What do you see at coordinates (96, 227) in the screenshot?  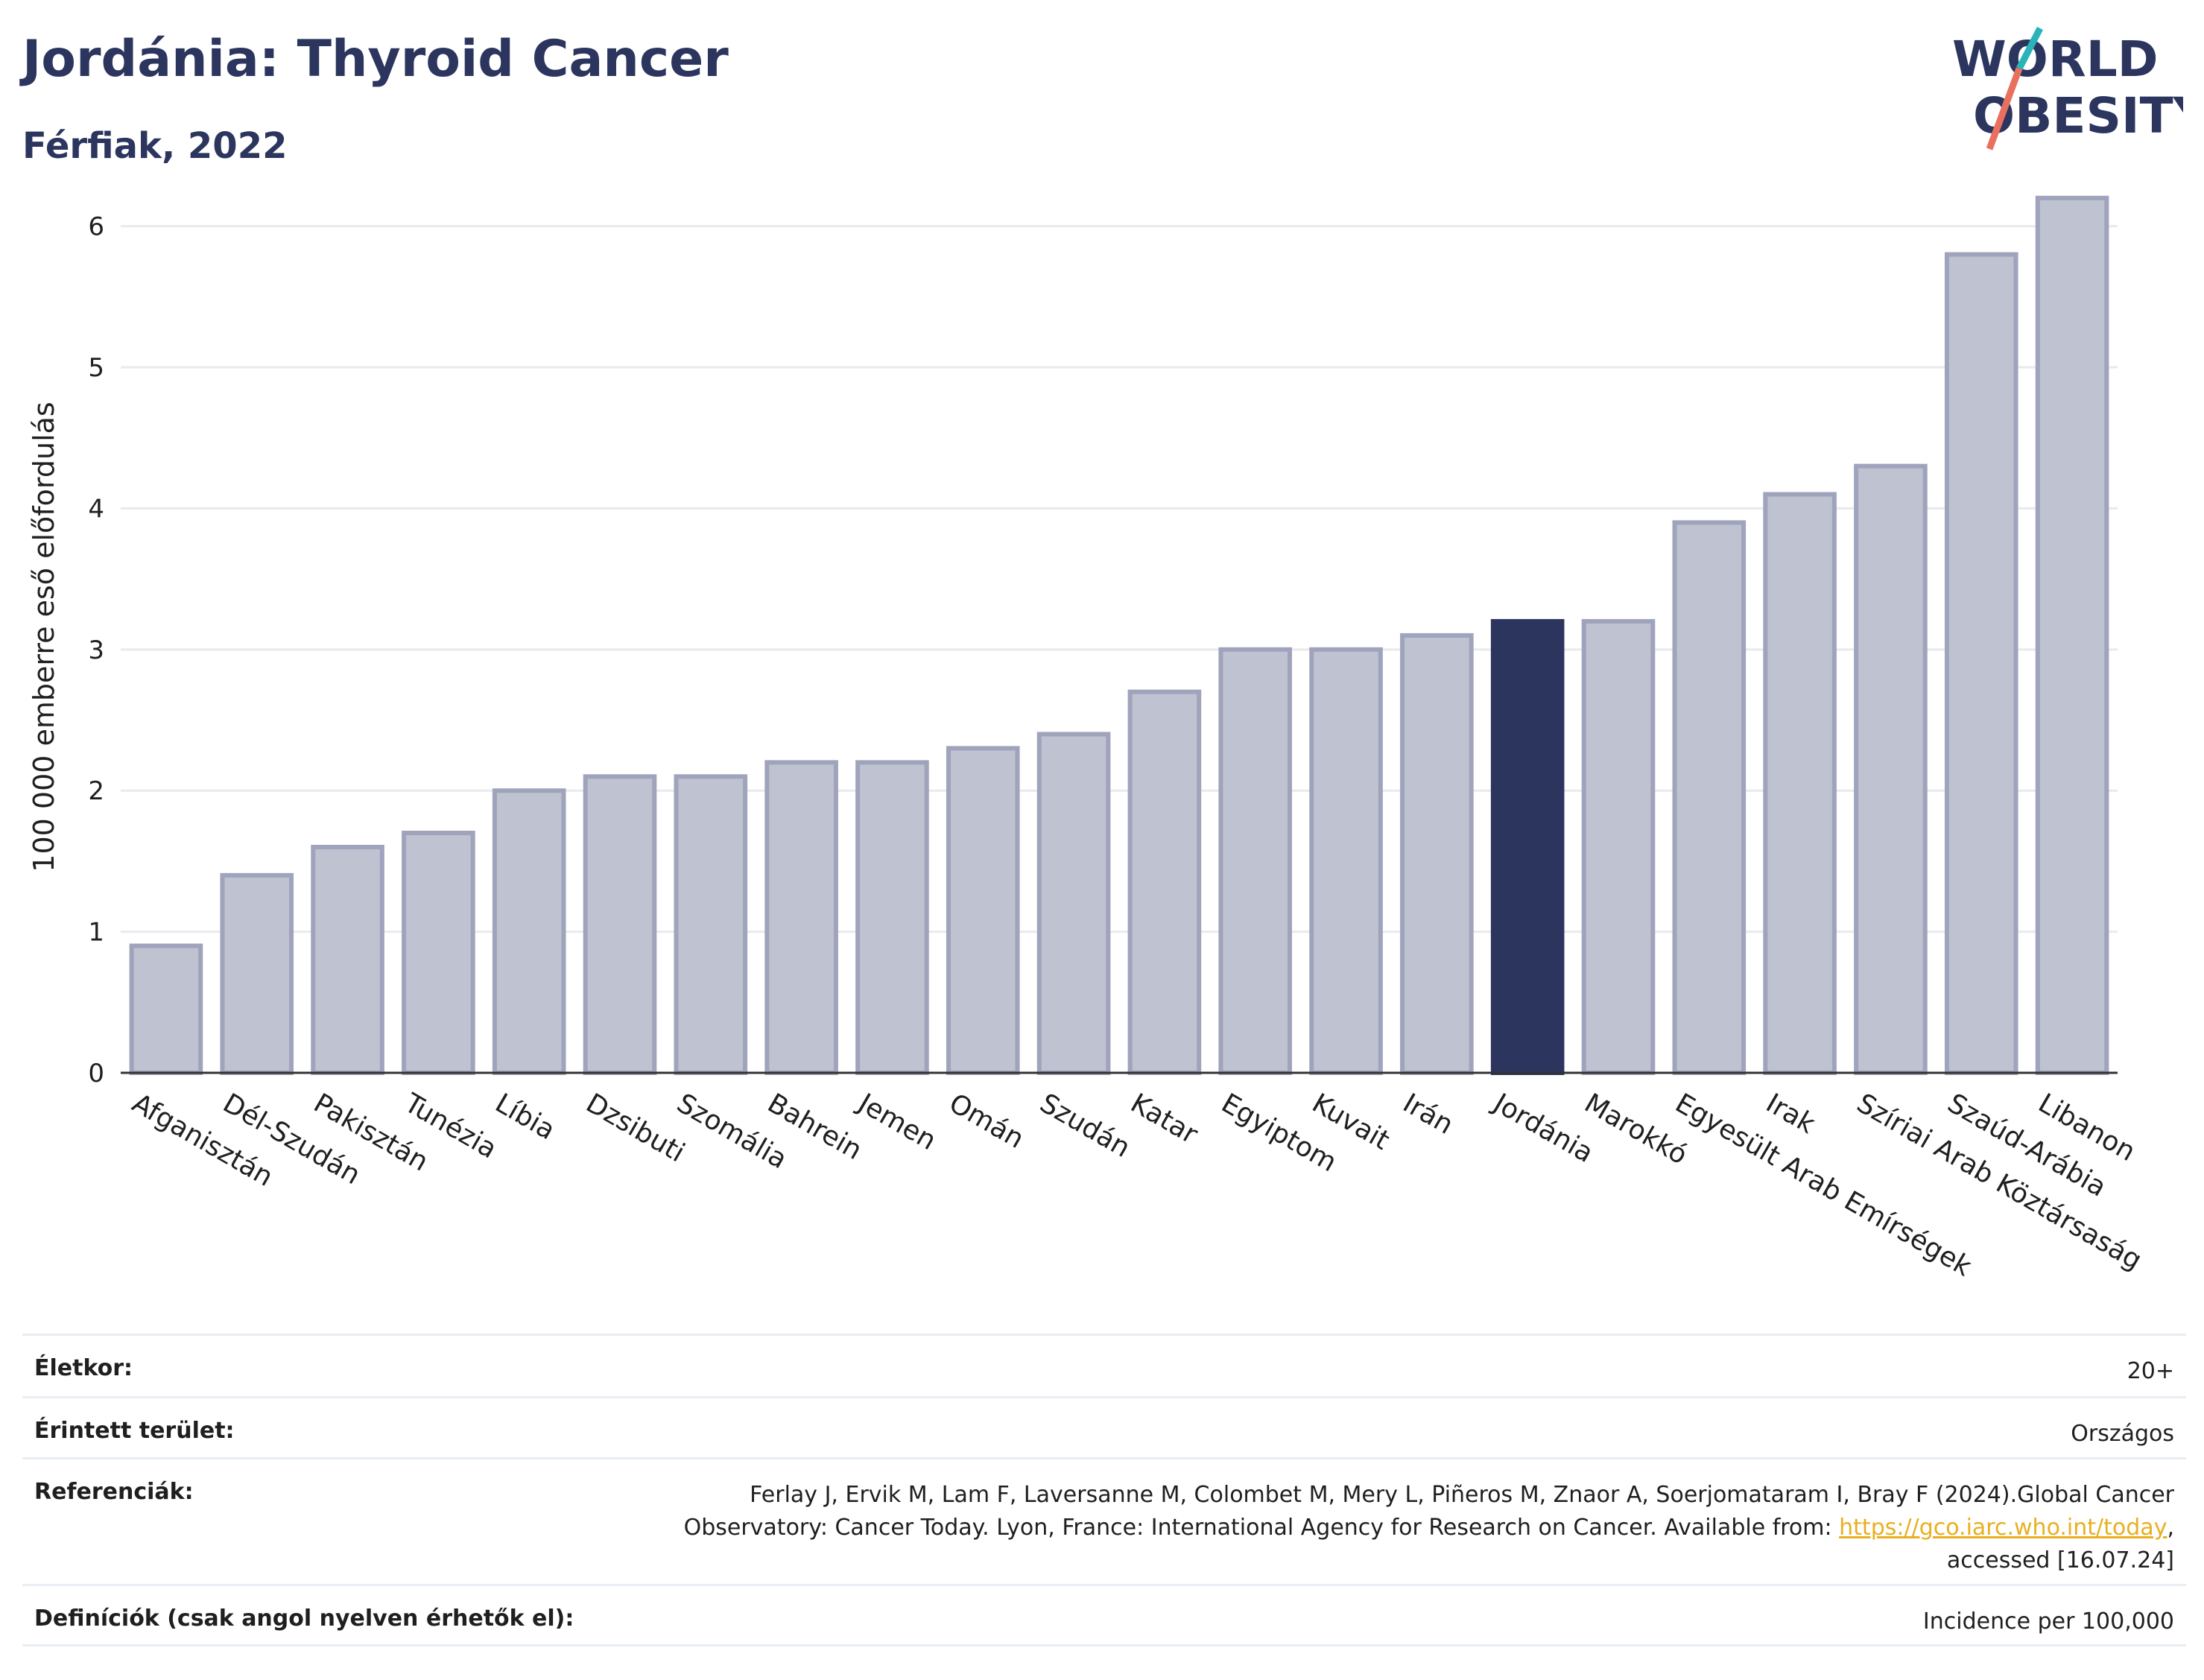 I see `y-tick-label: 6` at bounding box center [96, 227].